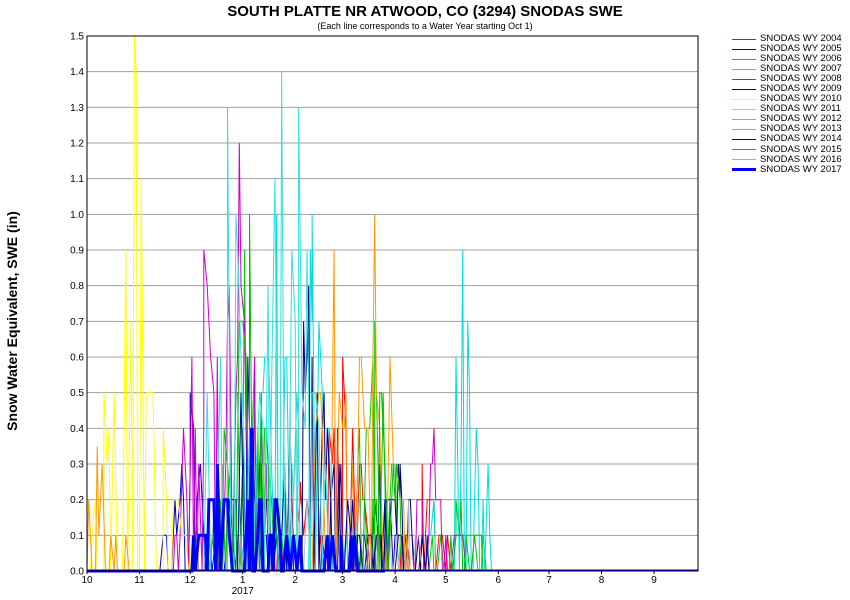 This screenshot has height=600, width=850. What do you see at coordinates (549, 580) in the screenshot?
I see `x-tick-label: 7` at bounding box center [549, 580].